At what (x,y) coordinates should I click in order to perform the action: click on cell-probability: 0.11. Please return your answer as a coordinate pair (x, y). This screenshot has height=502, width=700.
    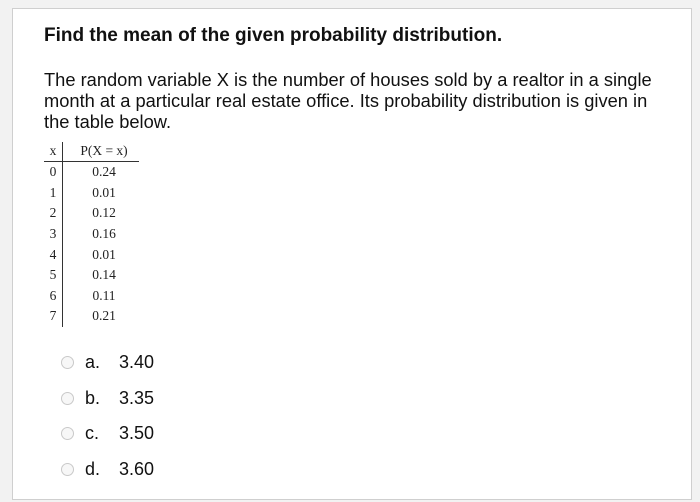
    Looking at the image, I should click on (104, 295).